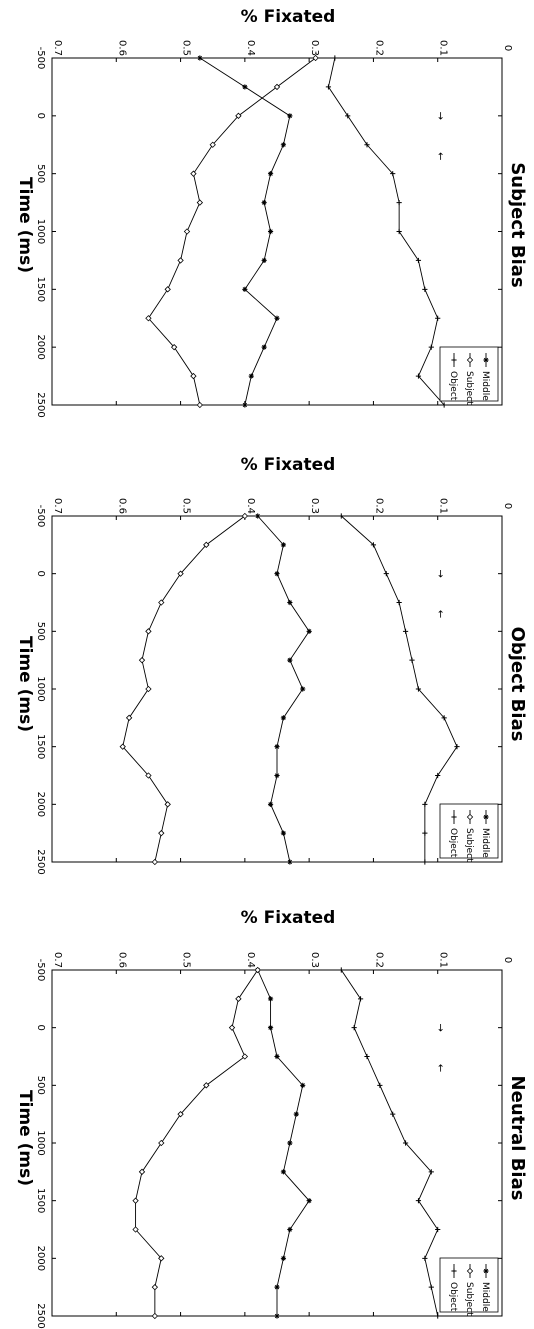 The height and width of the screenshot is (1329, 534). I want to click on y-tick-label: 0, so click(507, 960).